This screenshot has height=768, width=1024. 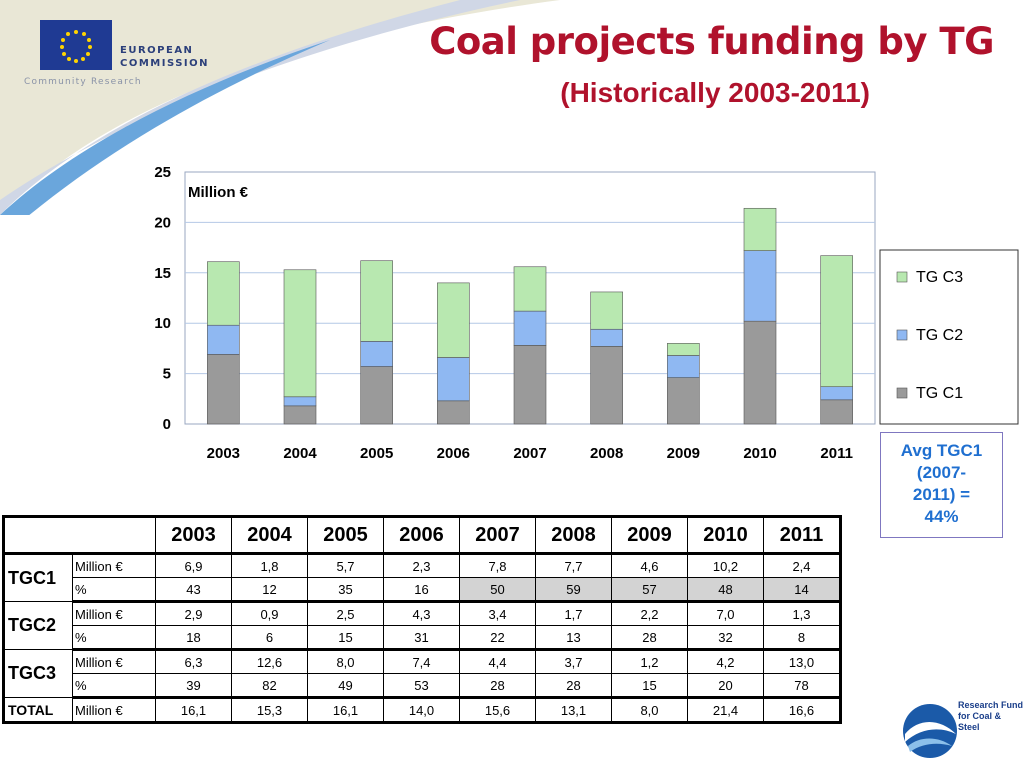 What do you see at coordinates (573, 661) in the screenshot?
I see `value-cell: 3,7` at bounding box center [573, 661].